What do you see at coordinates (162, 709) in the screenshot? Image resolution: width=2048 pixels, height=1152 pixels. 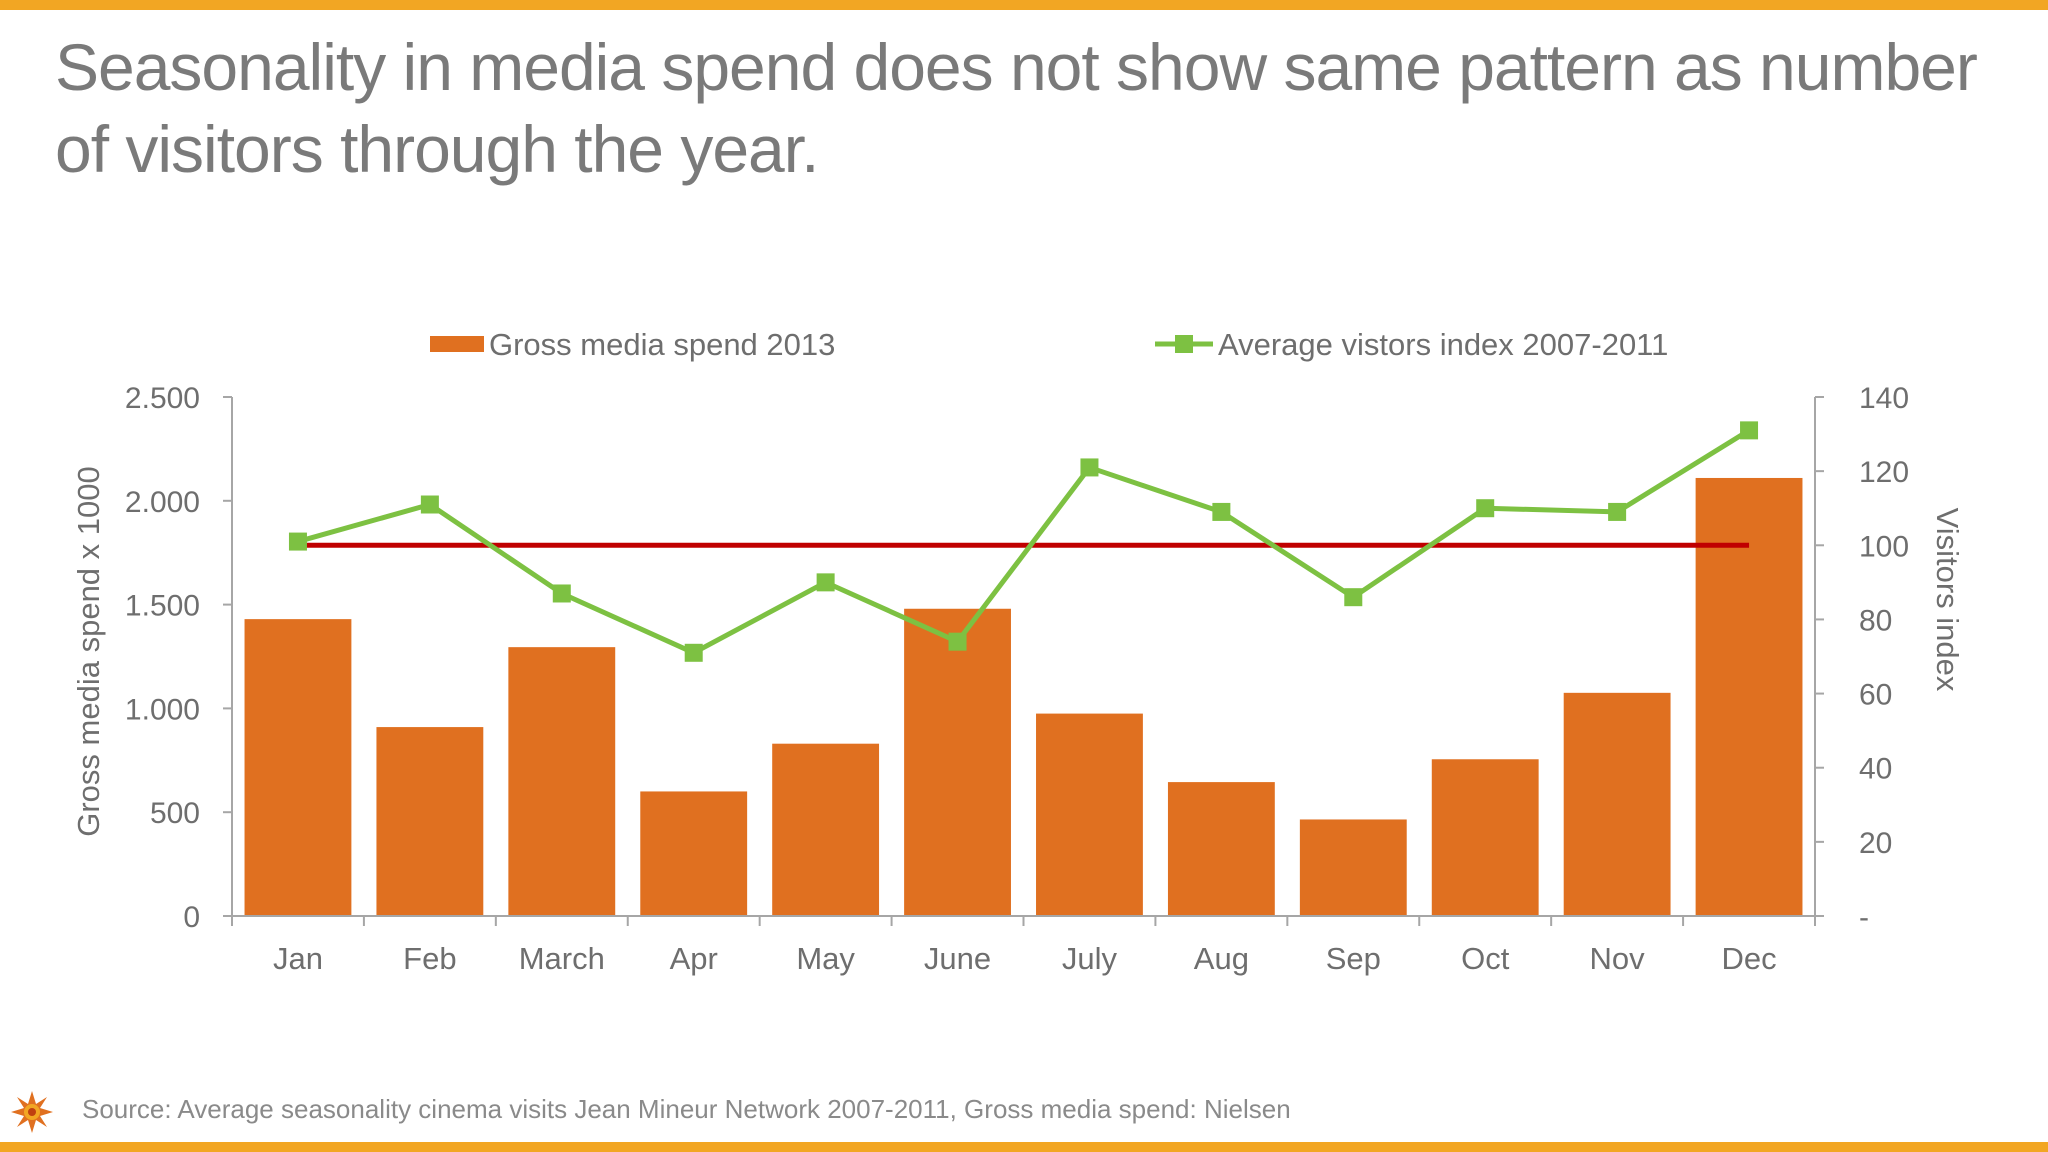 I see `y-tick-label: 1.000` at bounding box center [162, 709].